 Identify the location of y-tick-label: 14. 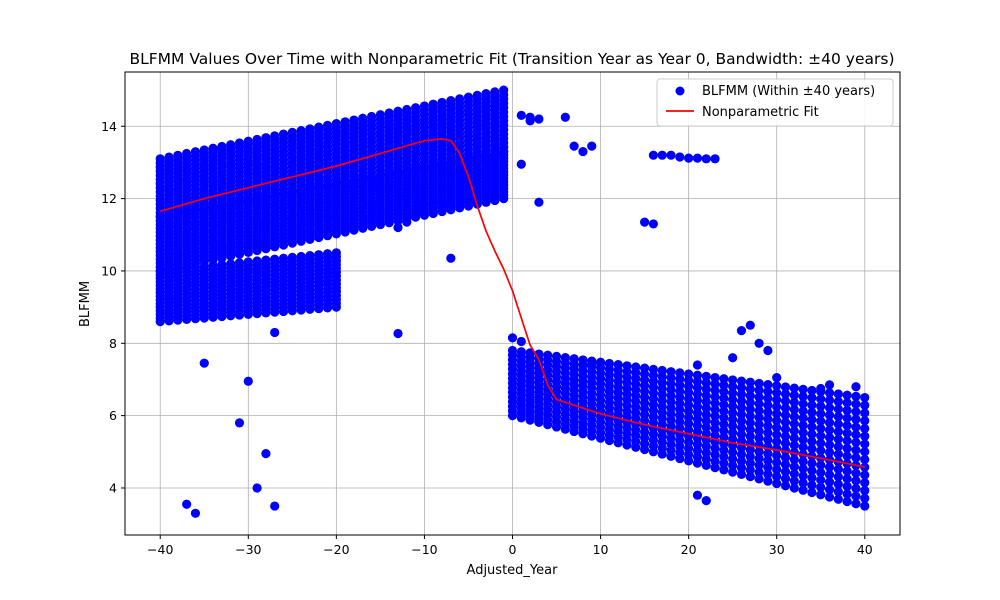
(109, 126).